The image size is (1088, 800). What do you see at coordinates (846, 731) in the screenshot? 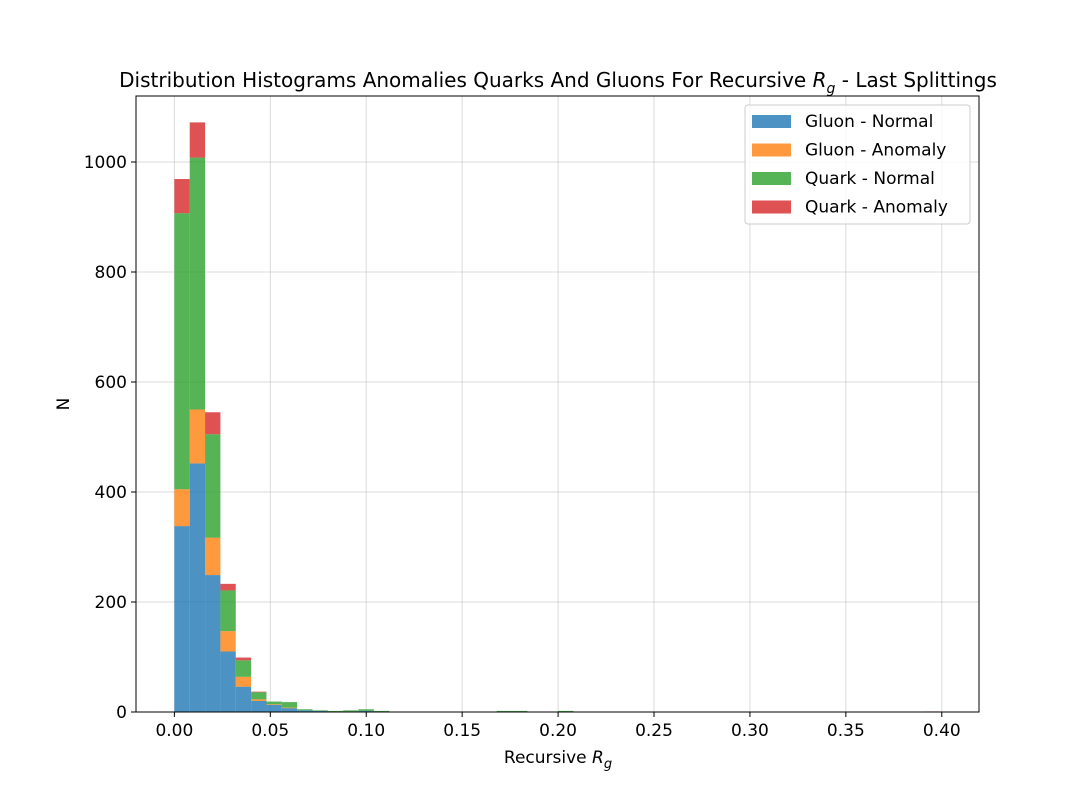
I see `x-tick-label: 0.35` at bounding box center [846, 731].